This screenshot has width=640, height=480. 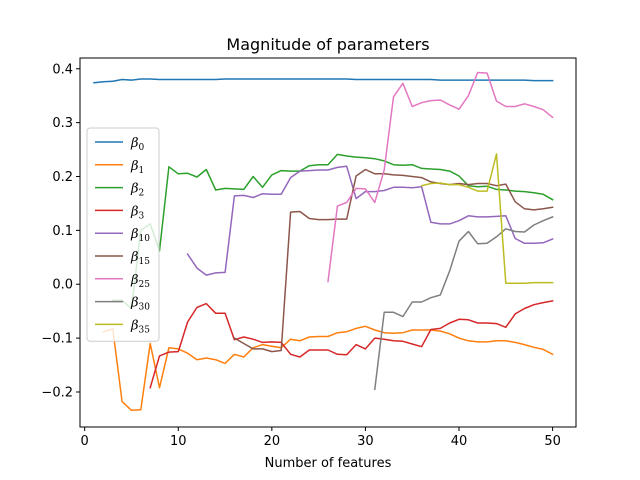 What do you see at coordinates (552, 441) in the screenshot?
I see `x-tick-label: 50` at bounding box center [552, 441].